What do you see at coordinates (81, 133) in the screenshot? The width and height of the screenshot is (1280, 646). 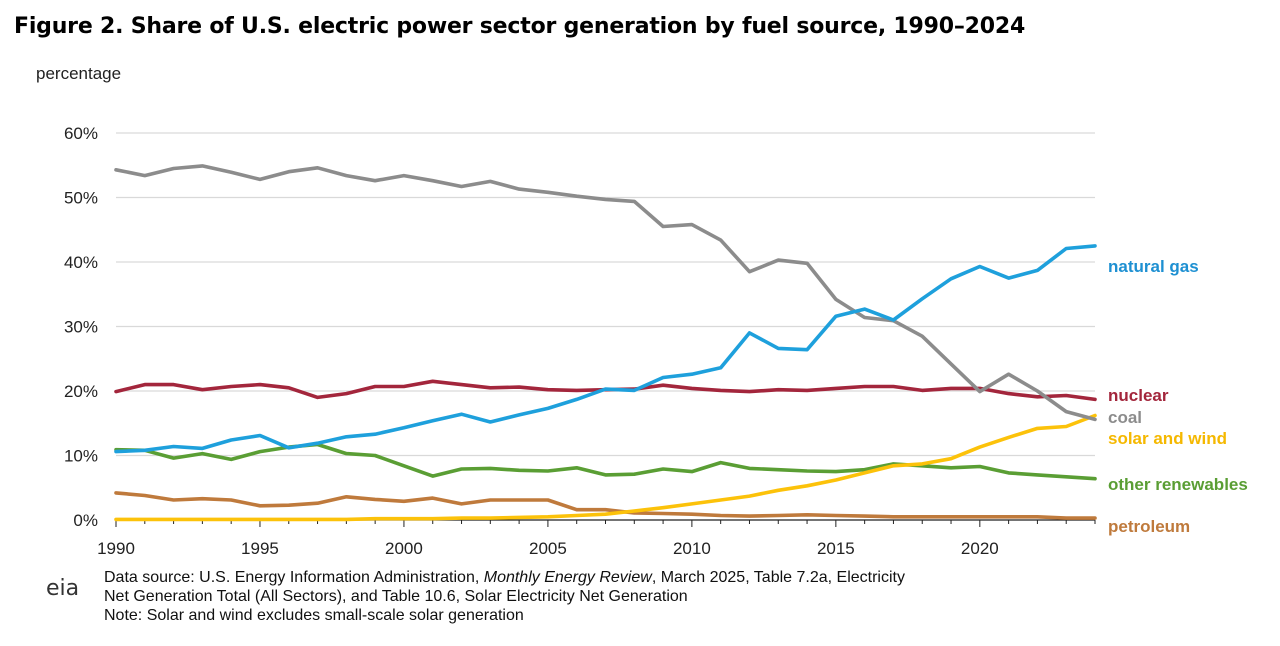 I see `y-tick-label: 60%` at bounding box center [81, 133].